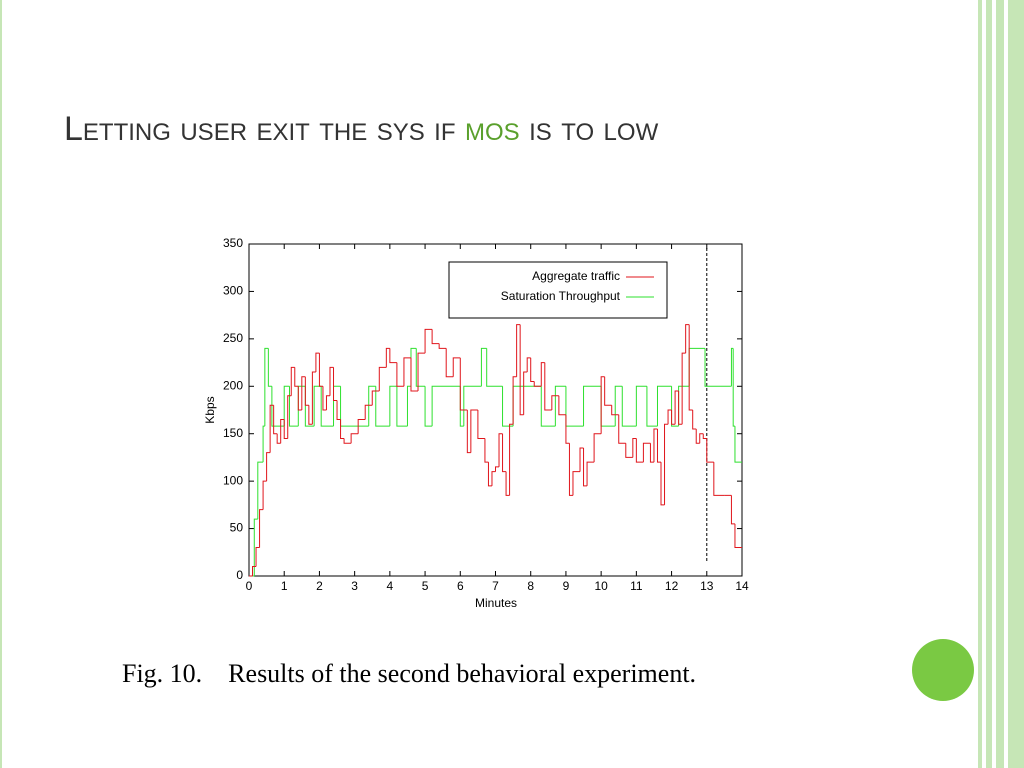 The image size is (1024, 768). What do you see at coordinates (284, 586) in the screenshot?
I see `x-tick-label: 1` at bounding box center [284, 586].